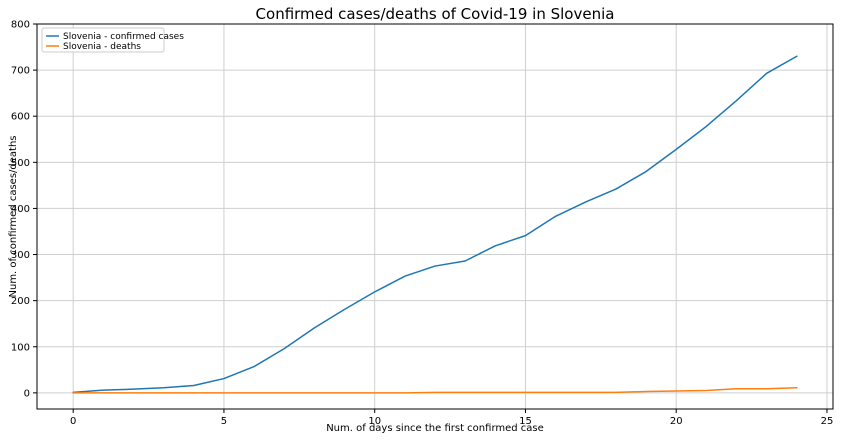 Image resolution: width=857 pixels, height=442 pixels. I want to click on x-tick-label-1: 5, so click(224, 421).